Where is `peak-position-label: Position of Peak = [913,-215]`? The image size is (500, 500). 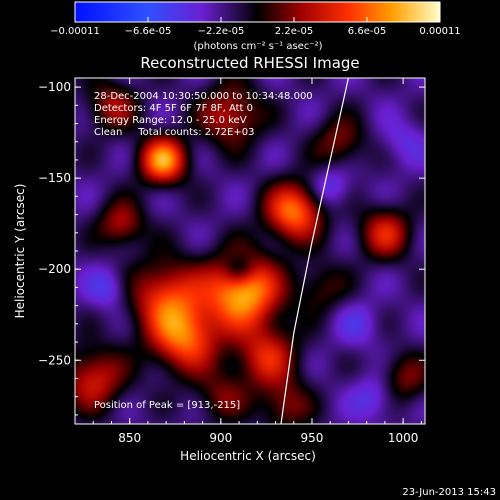 peak-position-label: Position of Peak = [913,-215] is located at coordinates (167, 405).